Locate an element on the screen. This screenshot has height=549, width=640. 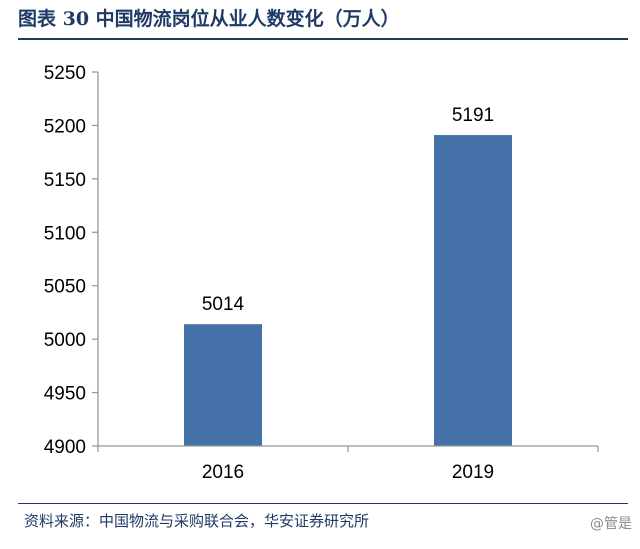
y-tick-label: 5250 is located at coordinates (65, 73).